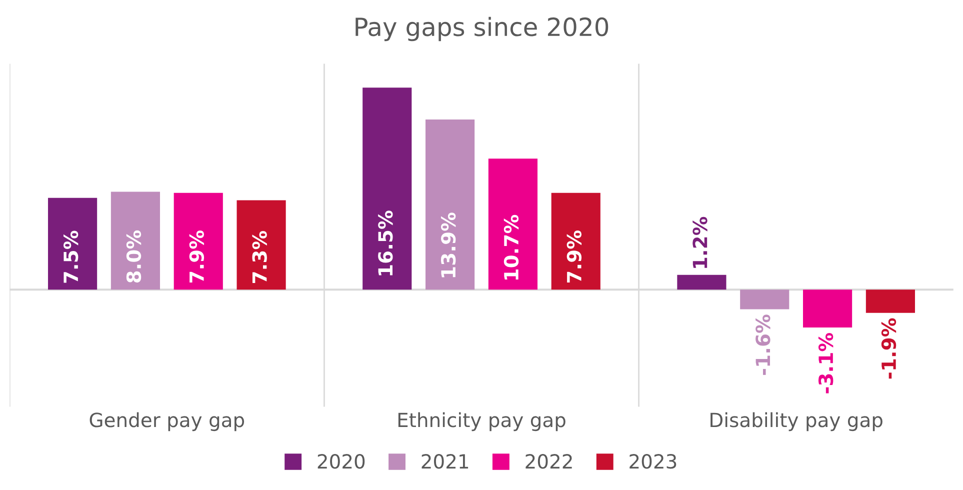 Image resolution: width=963 pixels, height=490 pixels. What do you see at coordinates (167, 422) in the screenshot?
I see `x-tick-label: Gender pay gap` at bounding box center [167, 422].